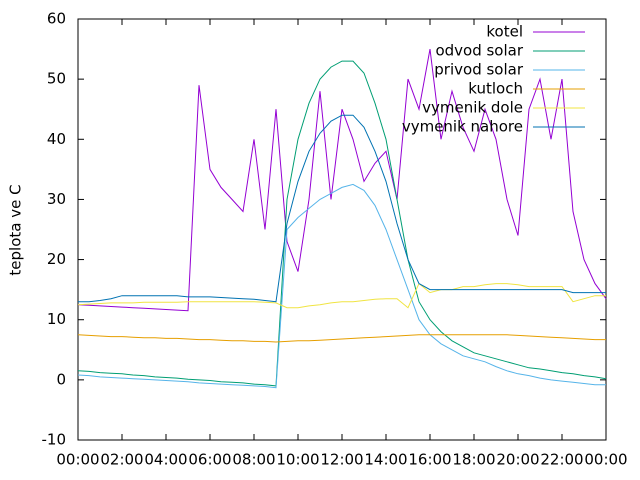 The height and width of the screenshot is (480, 640). I want to click on y-tick-label: 30, so click(56, 199).